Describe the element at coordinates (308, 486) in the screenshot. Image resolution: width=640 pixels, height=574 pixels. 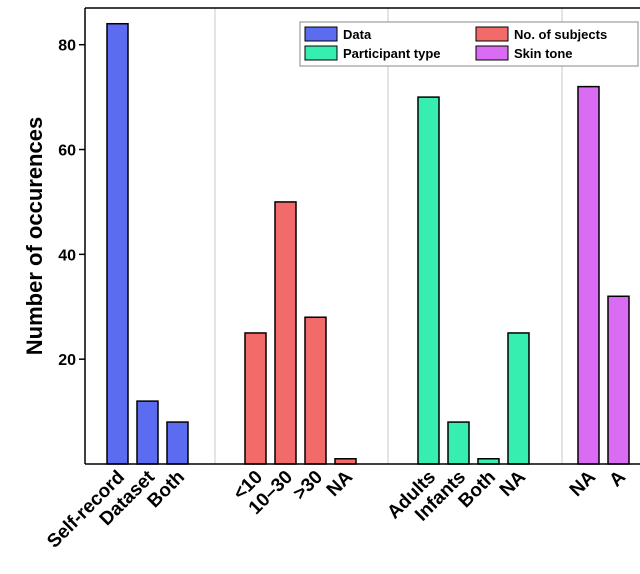
I see `x-tick-label-1-2: >30` at that location.